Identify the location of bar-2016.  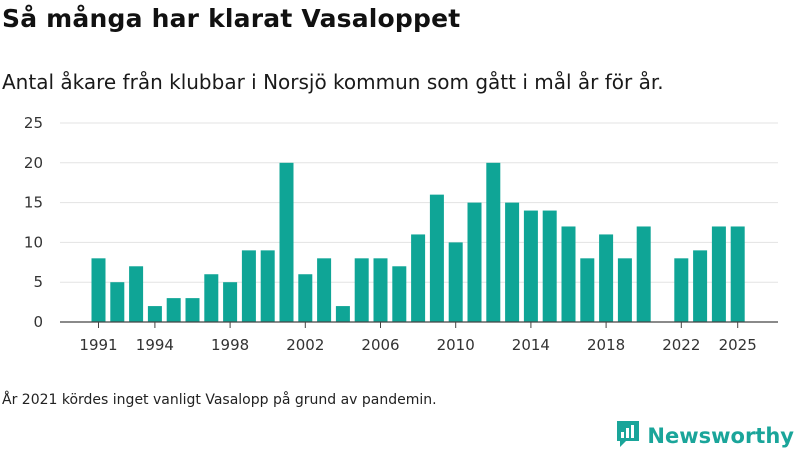
(568, 274).